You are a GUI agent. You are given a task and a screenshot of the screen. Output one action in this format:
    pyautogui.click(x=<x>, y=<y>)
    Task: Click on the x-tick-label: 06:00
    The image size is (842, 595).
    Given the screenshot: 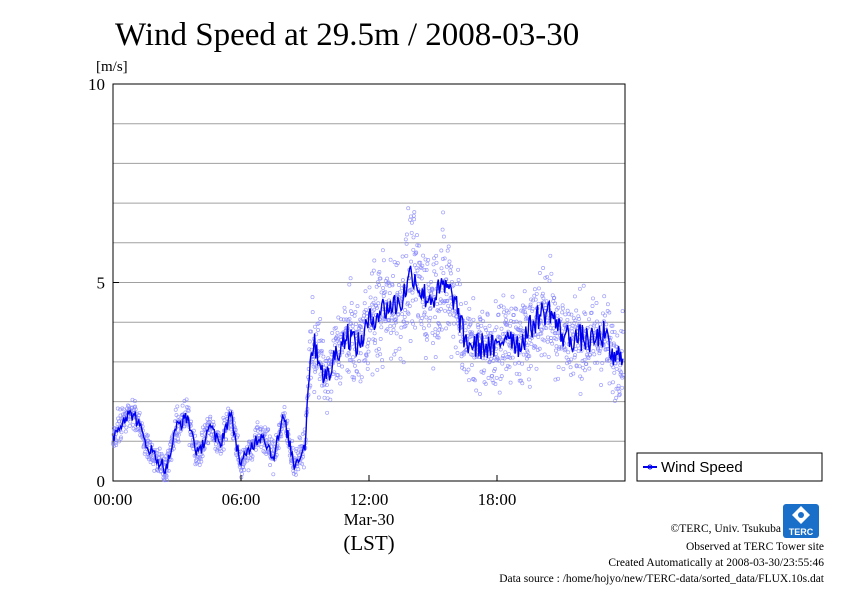 What is the action you would take?
    pyautogui.click(x=241, y=499)
    